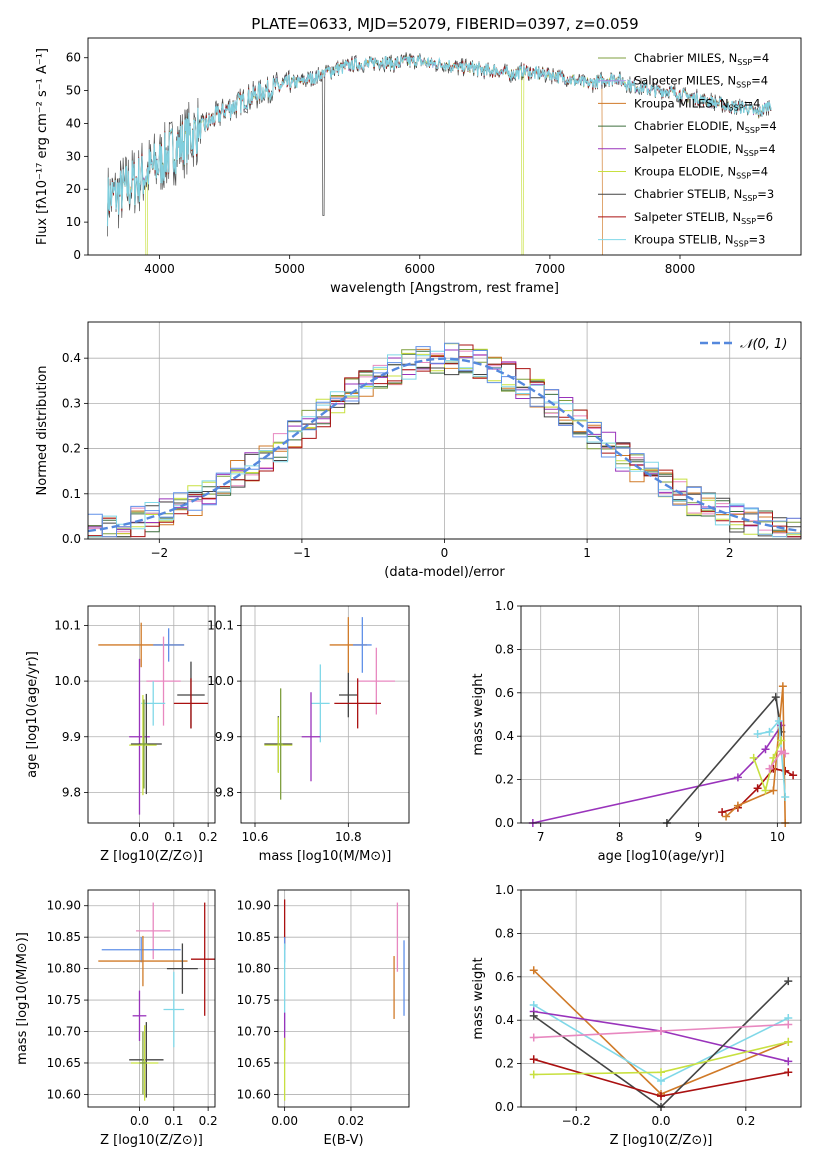 The height and width of the screenshot is (1170, 819). Describe the element at coordinates (444, 288) in the screenshot. I see `x-axis-label: wavelength [Angstrom, rest frame]` at that location.